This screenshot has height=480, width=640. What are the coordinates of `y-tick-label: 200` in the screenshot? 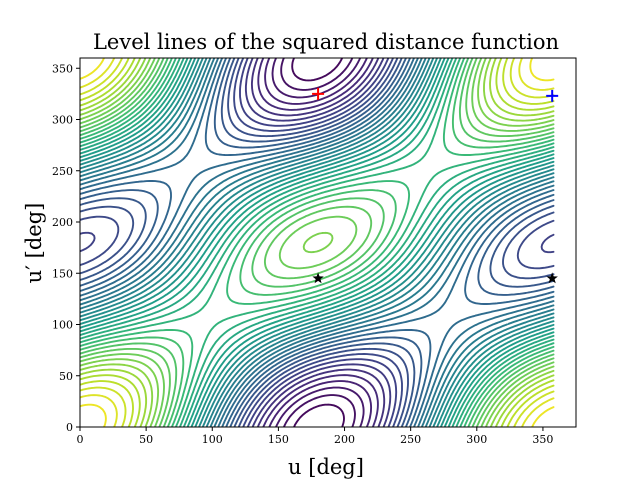 It's located at (62, 222).